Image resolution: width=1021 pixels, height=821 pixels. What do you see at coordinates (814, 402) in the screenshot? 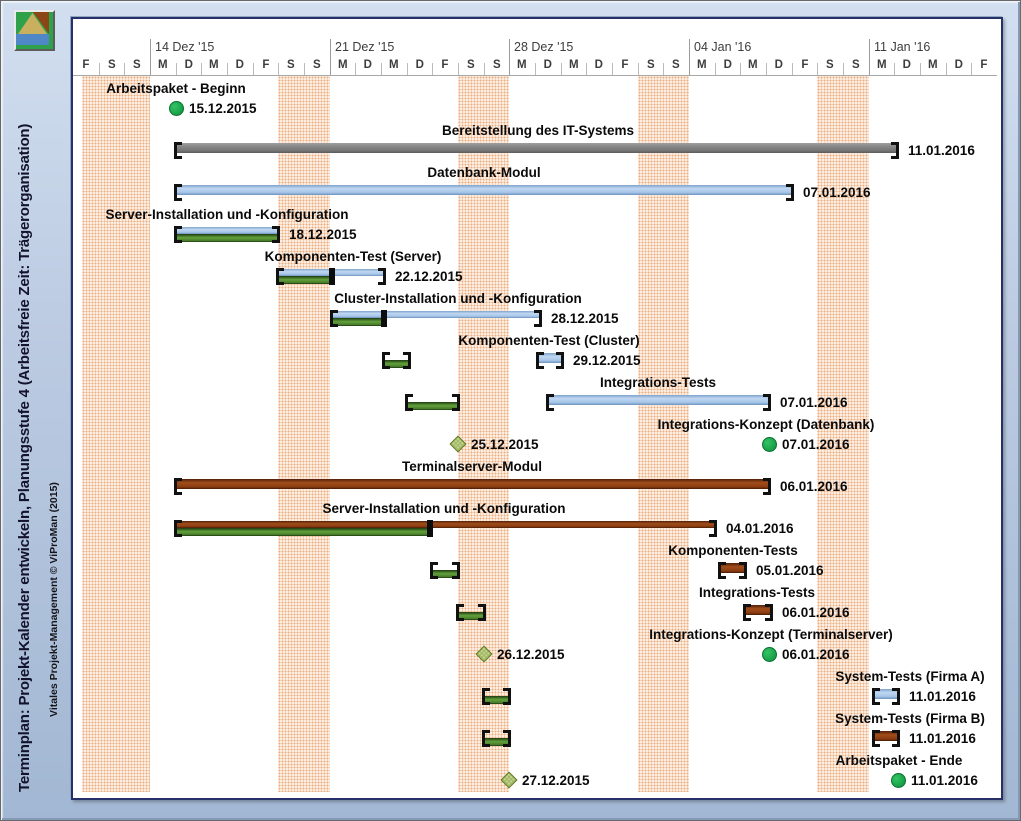
I see `date-label: 07.01.2016` at bounding box center [814, 402].